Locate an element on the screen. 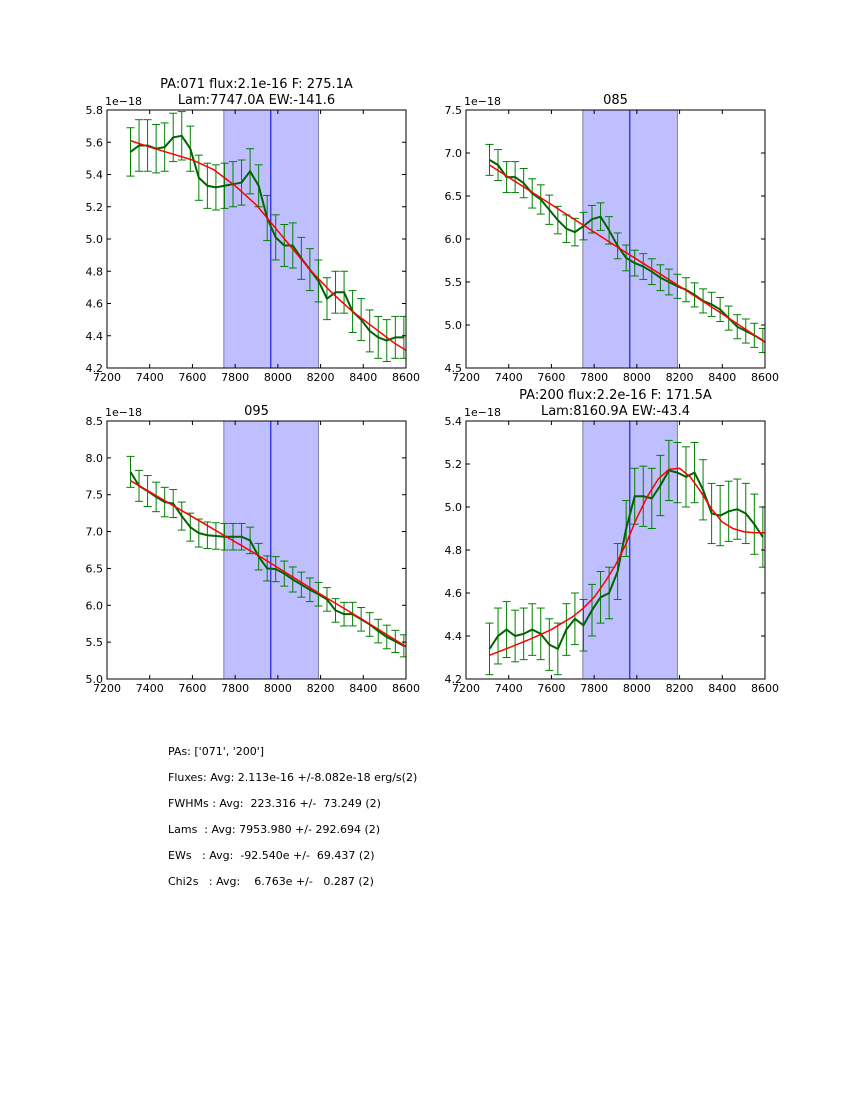  panel-title: 095 is located at coordinates (256, 411).